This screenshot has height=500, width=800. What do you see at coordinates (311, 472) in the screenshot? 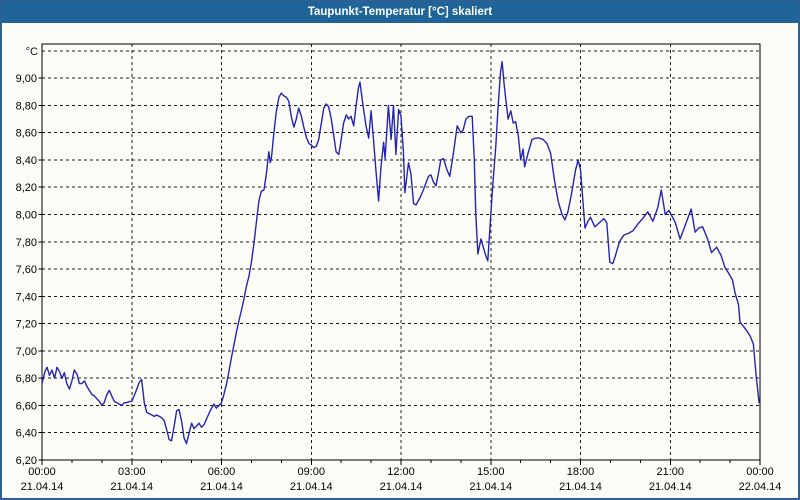
I see `x-tick-time-label: 09:00` at bounding box center [311, 472].